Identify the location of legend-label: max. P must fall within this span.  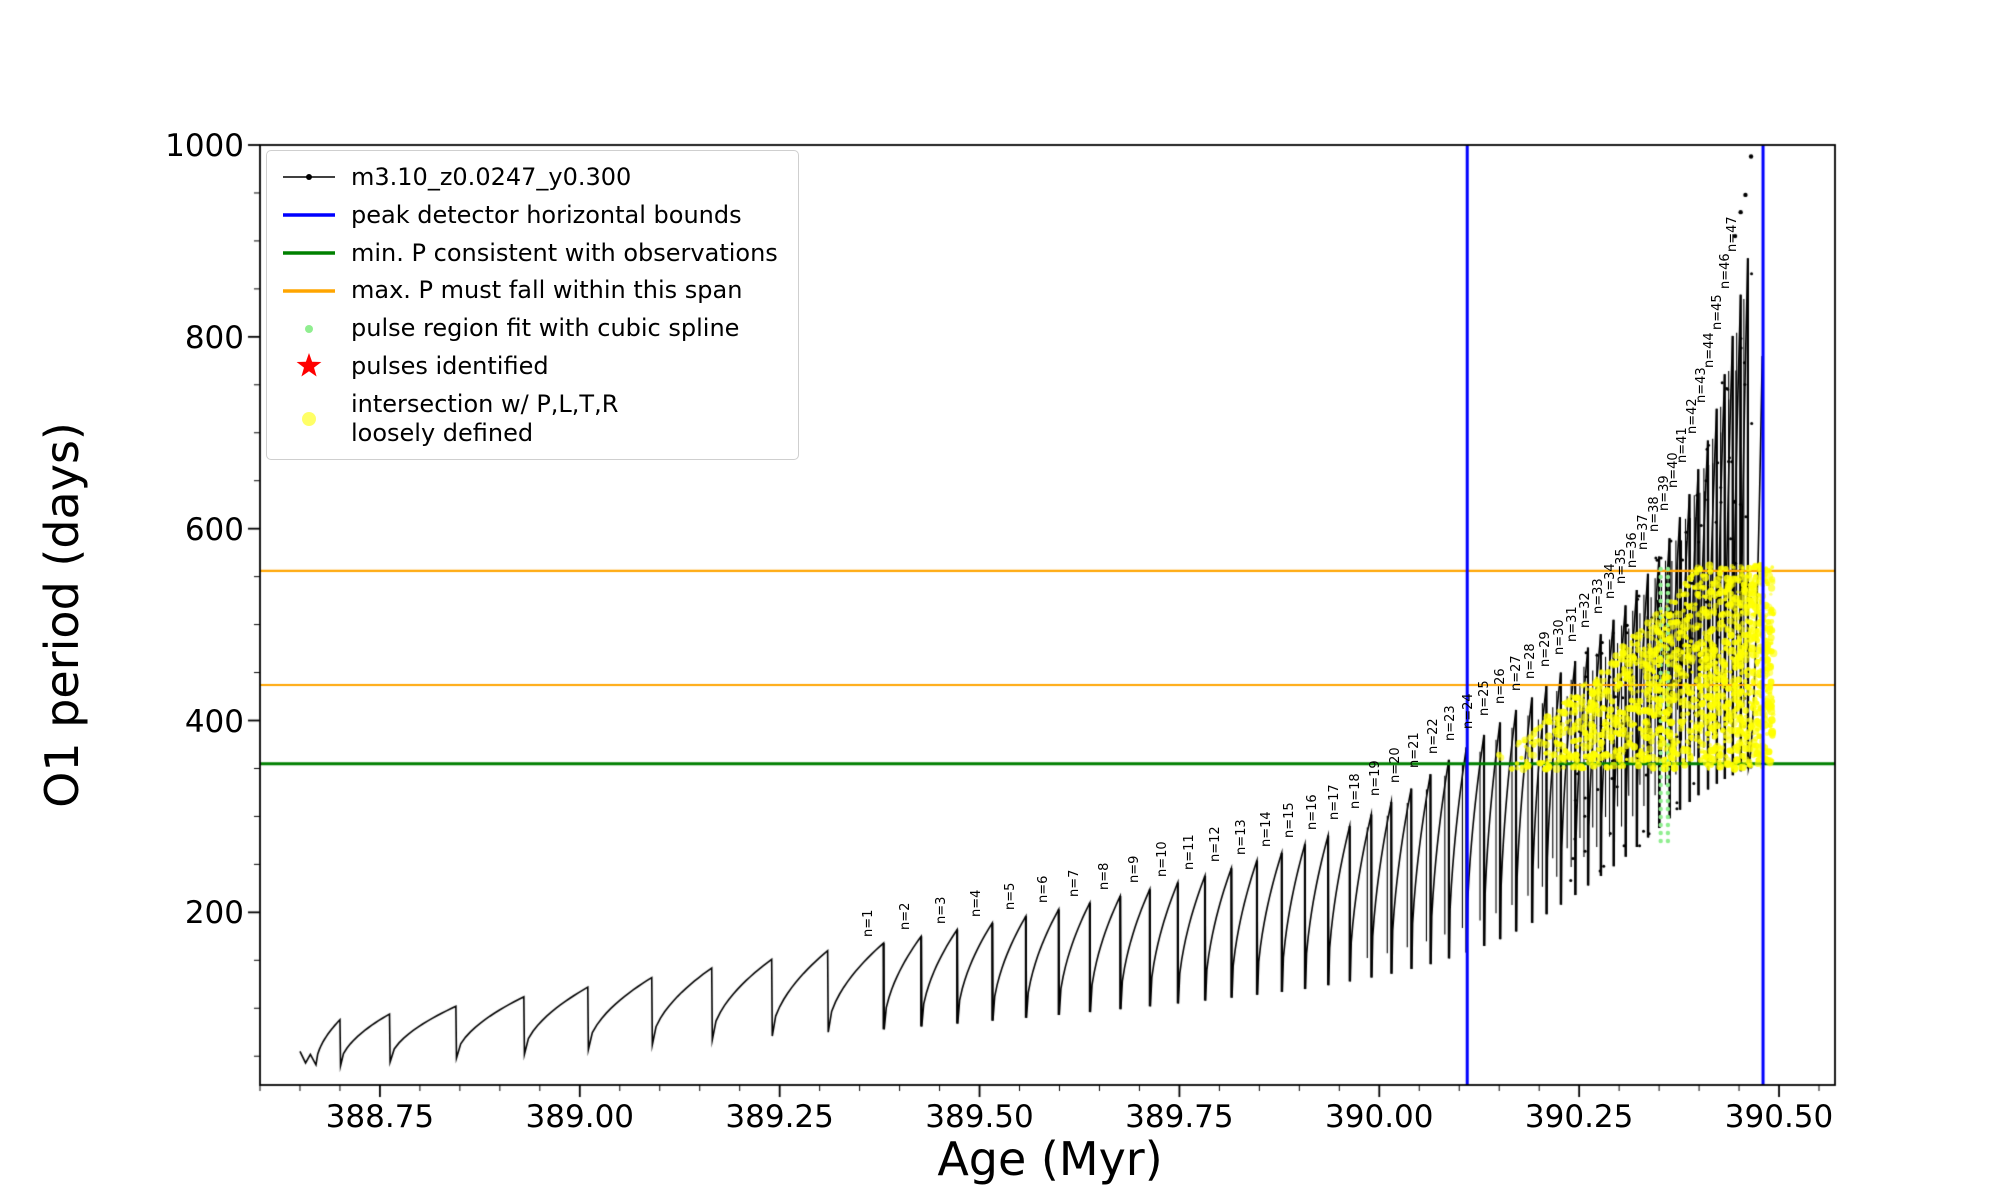
(547, 290).